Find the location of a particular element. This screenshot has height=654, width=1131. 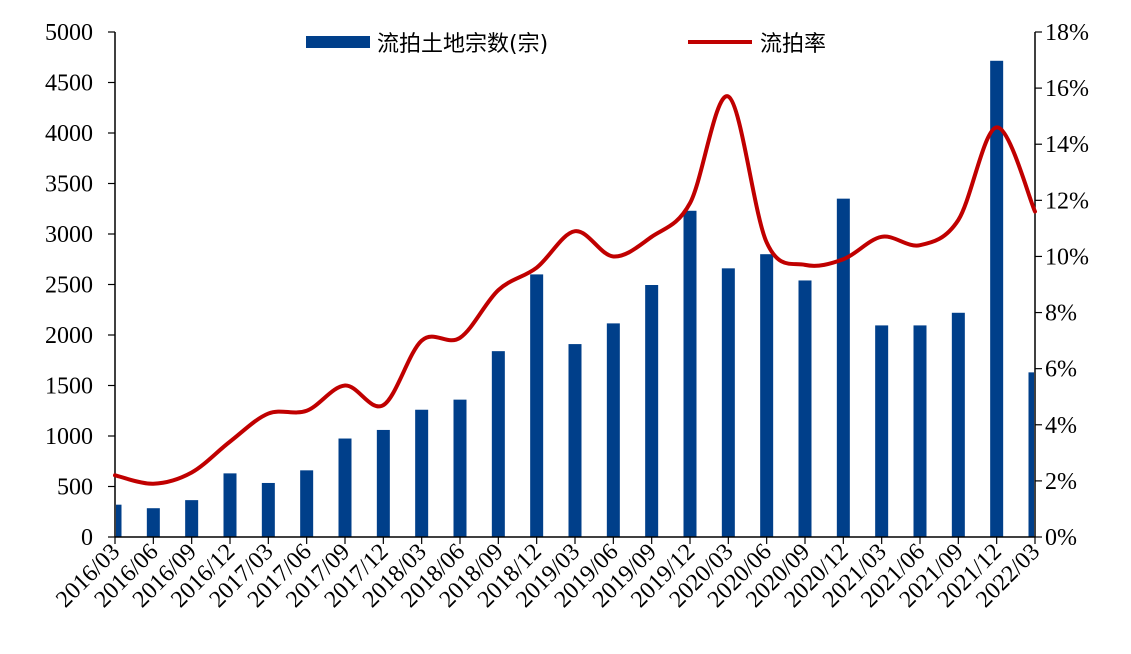

left-tick-label: 3000 is located at coordinates (69, 235).